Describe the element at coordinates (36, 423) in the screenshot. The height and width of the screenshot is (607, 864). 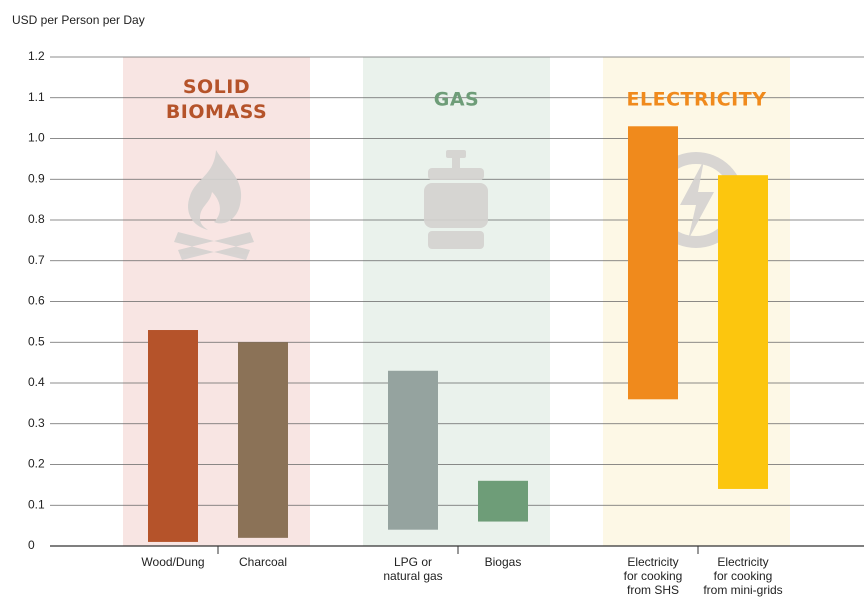
I see `y-tick-label: 0.3` at that location.